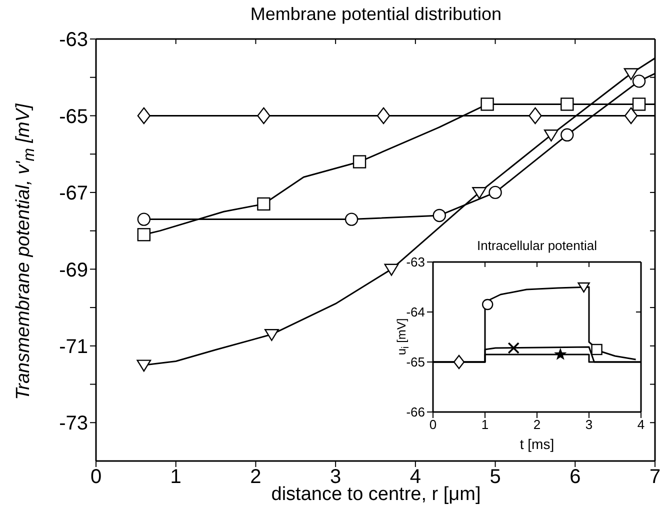 The height and width of the screenshot is (514, 662). I want to click on y-tick-label: -67, so click(73, 193).